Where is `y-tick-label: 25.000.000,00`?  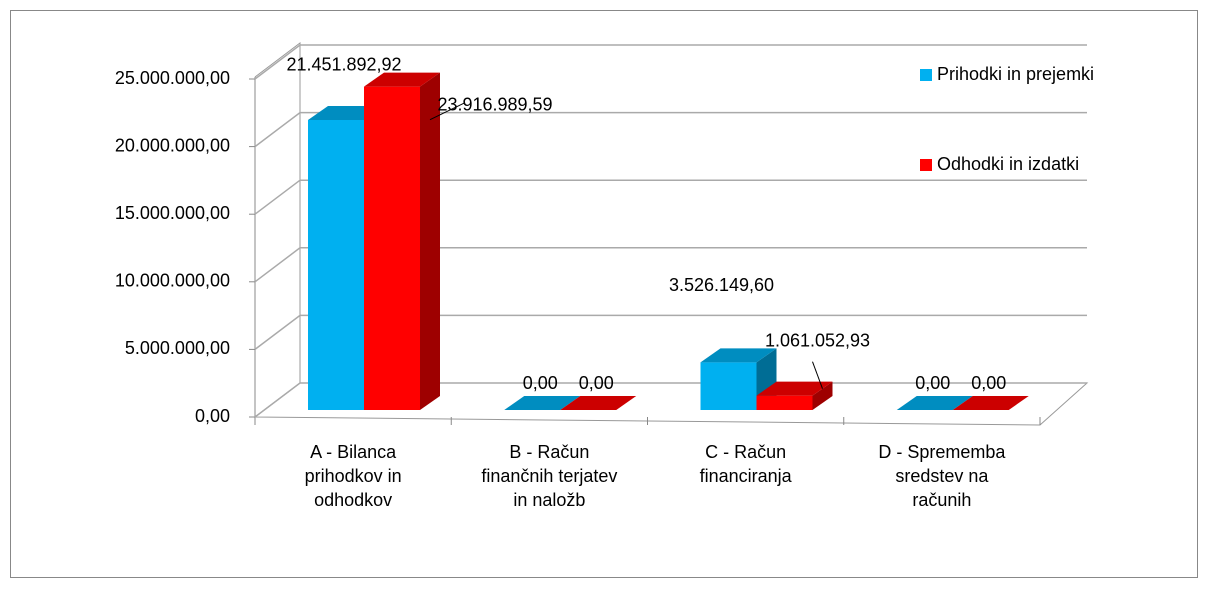 y-tick-label: 25.000.000,00 is located at coordinates (172, 78).